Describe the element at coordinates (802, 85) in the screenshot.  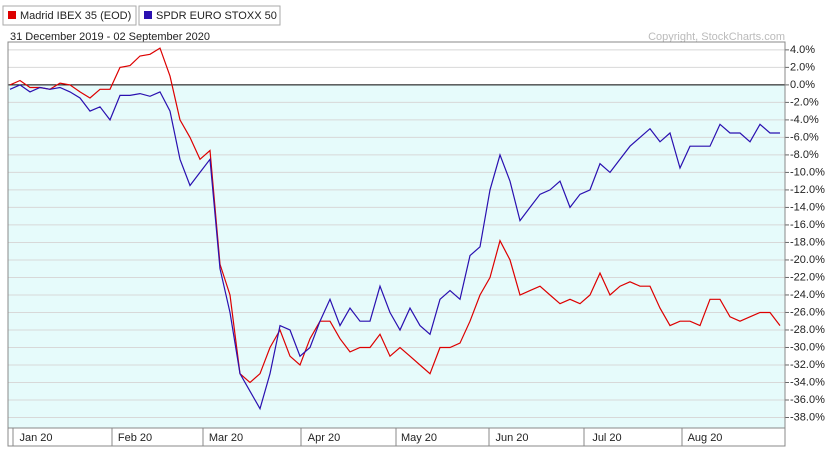
I see `y-tick-label: 0.0%` at that location.